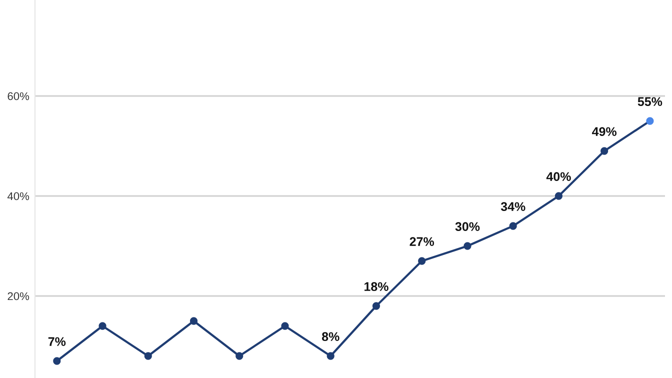 This screenshot has height=378, width=672. Describe the element at coordinates (19, 296) in the screenshot. I see `y-tick-label: 20%` at that location.